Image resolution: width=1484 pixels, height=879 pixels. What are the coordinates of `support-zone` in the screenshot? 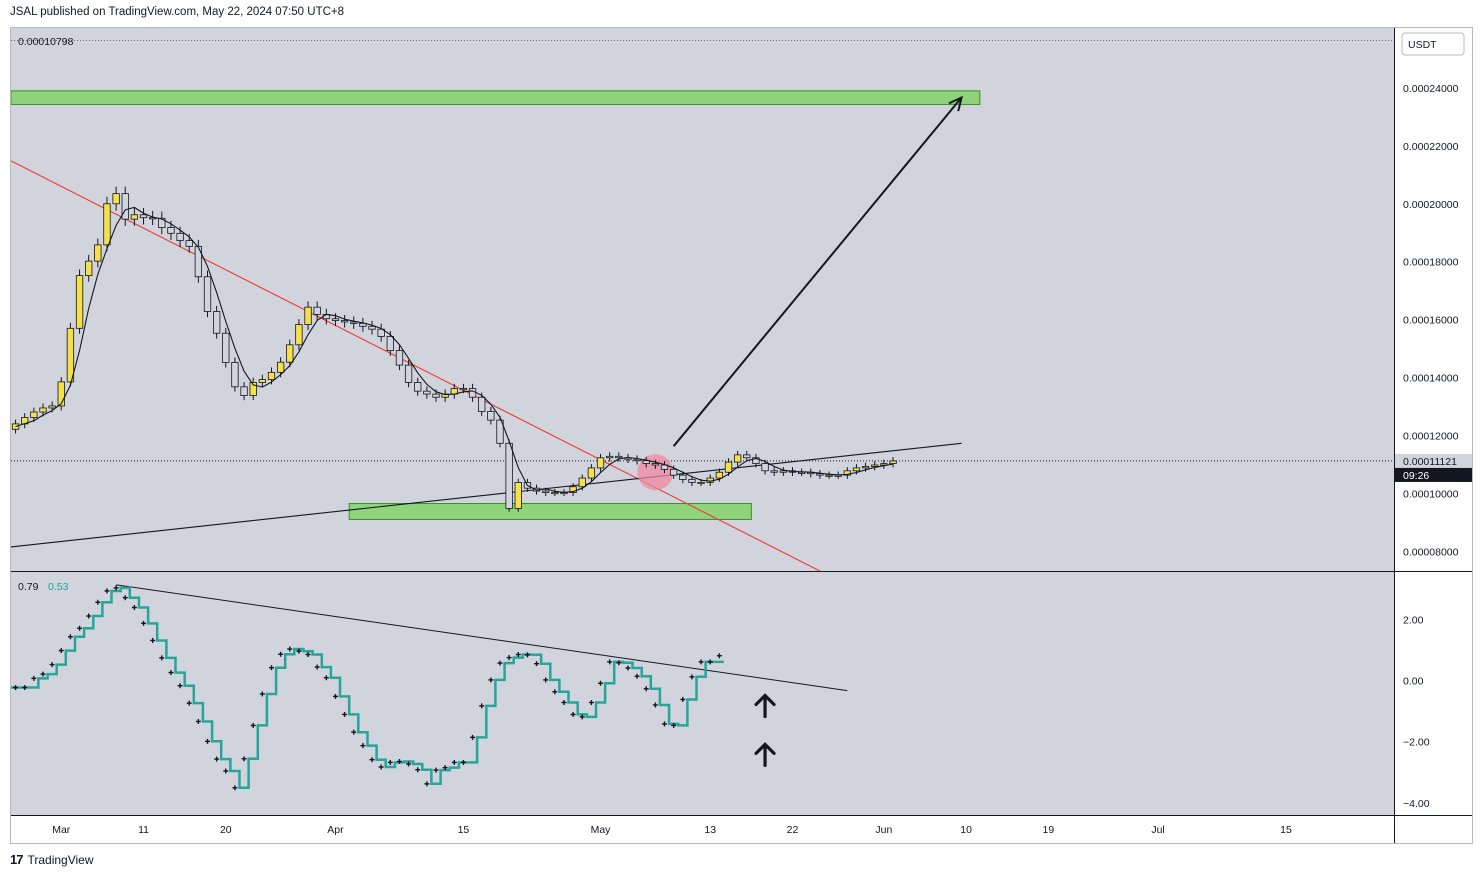 It's located at (550, 511).